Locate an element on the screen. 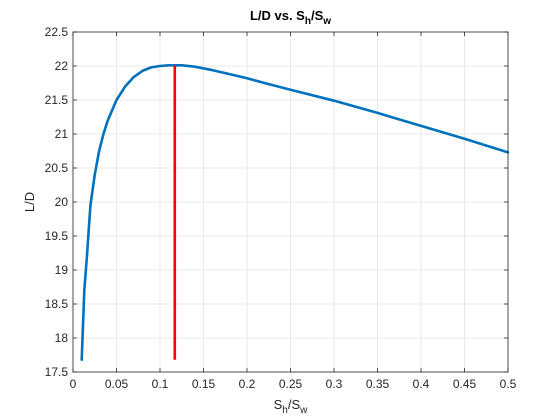 The height and width of the screenshot is (420, 560). y-tick-label: 22 is located at coordinates (62, 66).